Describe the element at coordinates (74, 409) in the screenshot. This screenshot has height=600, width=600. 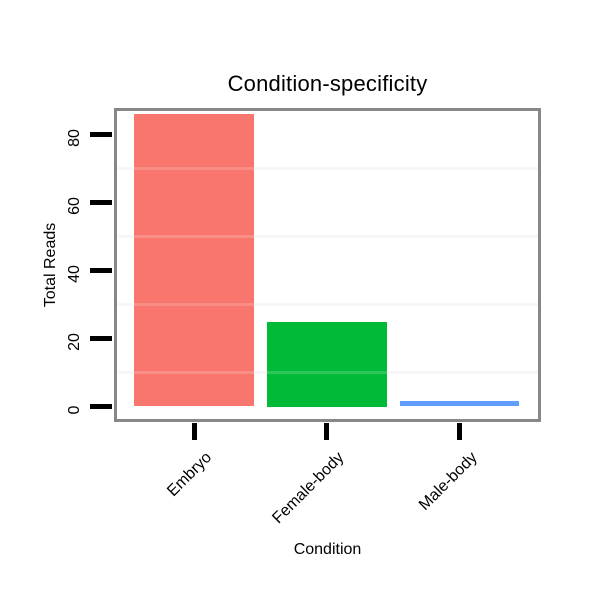
I see `y-tick-label: 0` at that location.